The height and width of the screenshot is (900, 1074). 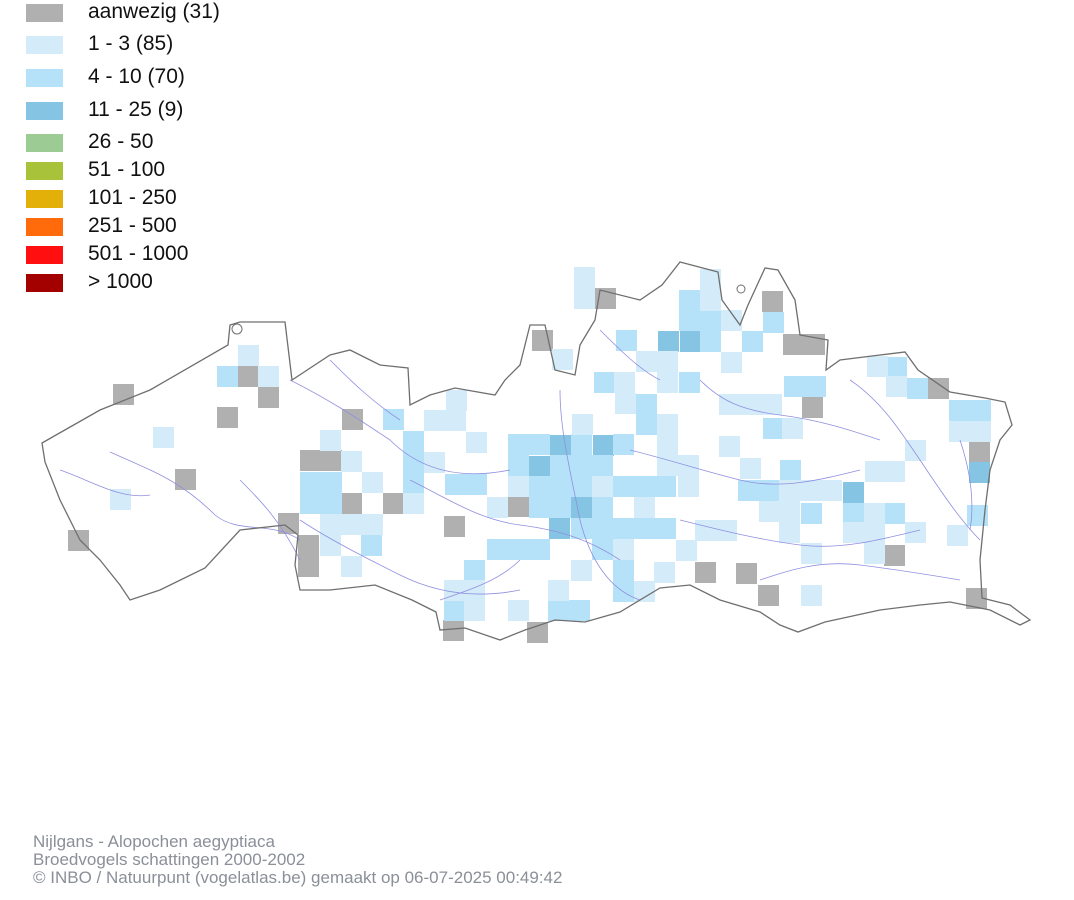 I want to click on legend-row: 26 - 50, so click(x=176, y=142).